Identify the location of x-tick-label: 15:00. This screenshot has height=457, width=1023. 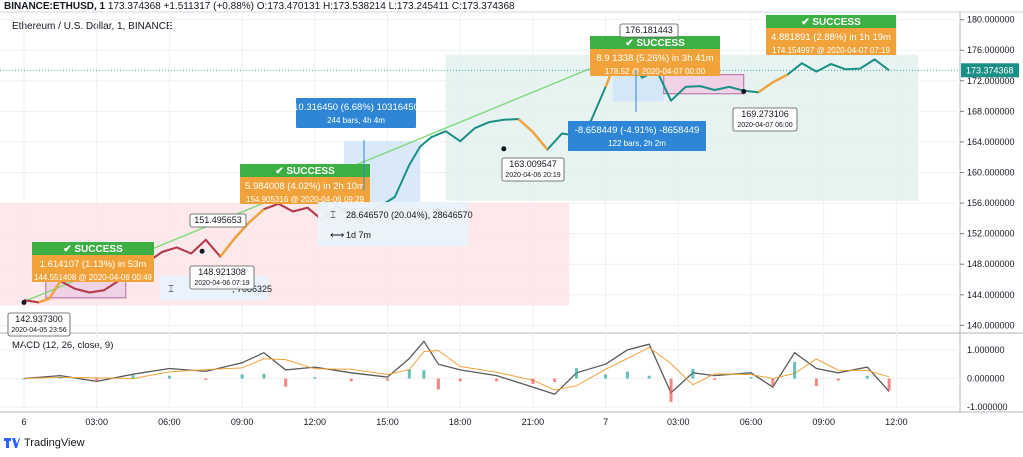
(387, 422).